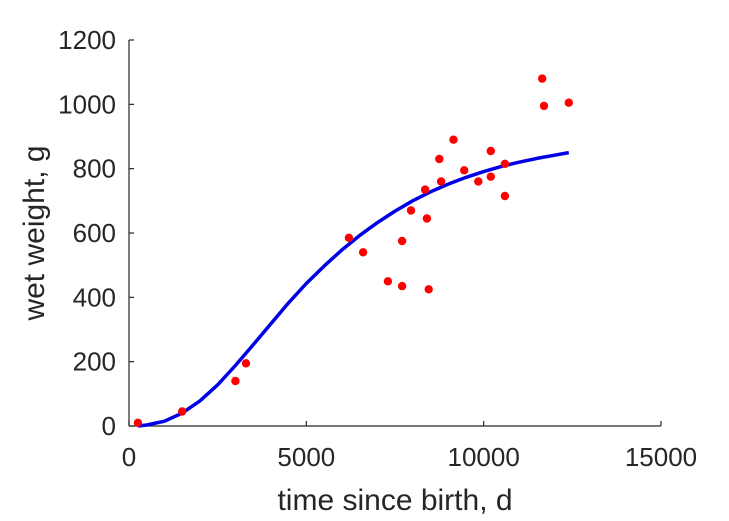  Describe the element at coordinates (87, 104) in the screenshot. I see `y-tick-label: 1000` at that location.